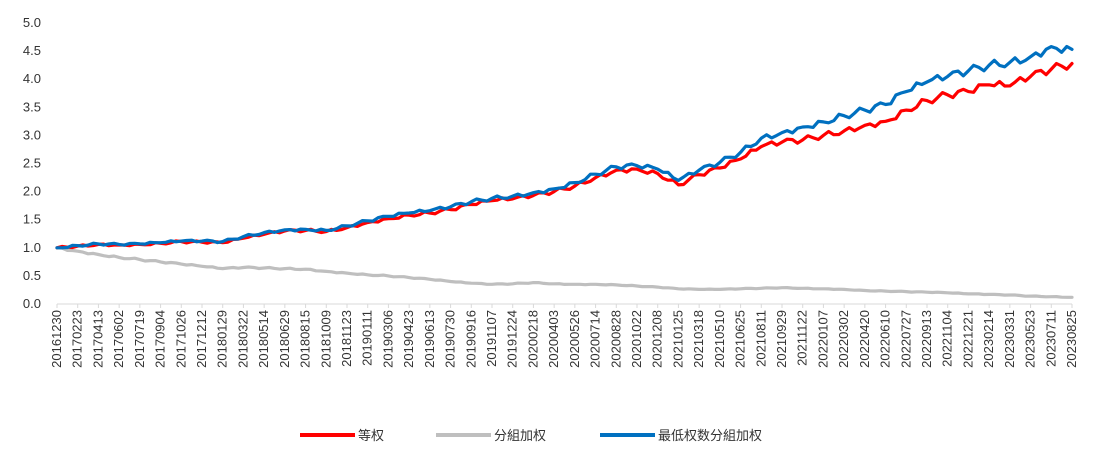 Image resolution: width=1101 pixels, height=456 pixels. What do you see at coordinates (32, 106) in the screenshot?
I see `y-tick-label: 3.5` at bounding box center [32, 106].